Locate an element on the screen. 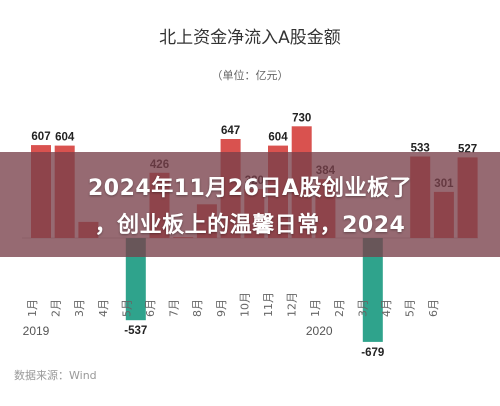 This screenshot has height=406, width=500. year-label: 2019 is located at coordinates (36, 331).